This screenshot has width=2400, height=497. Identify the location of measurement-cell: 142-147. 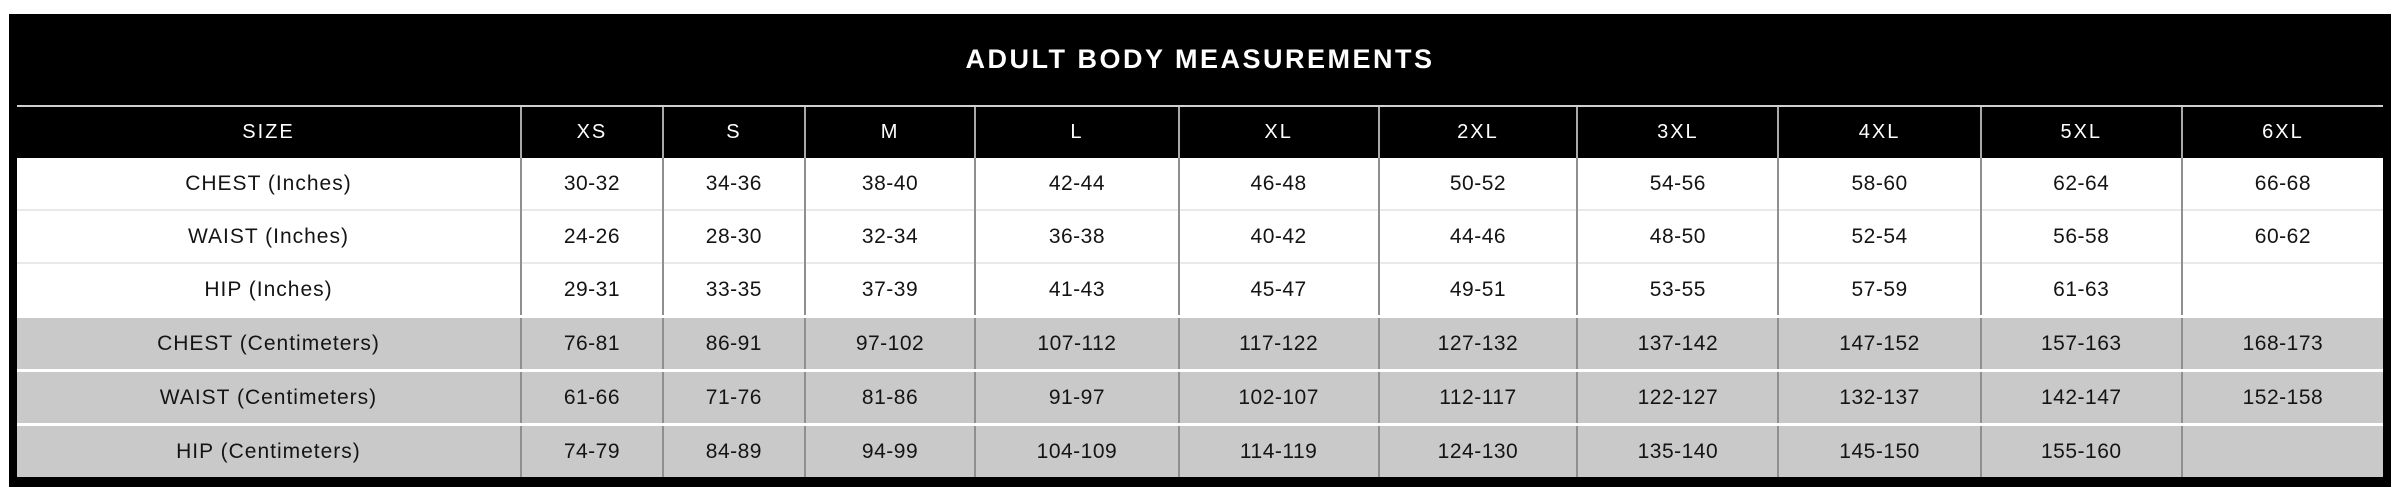
(2080, 397).